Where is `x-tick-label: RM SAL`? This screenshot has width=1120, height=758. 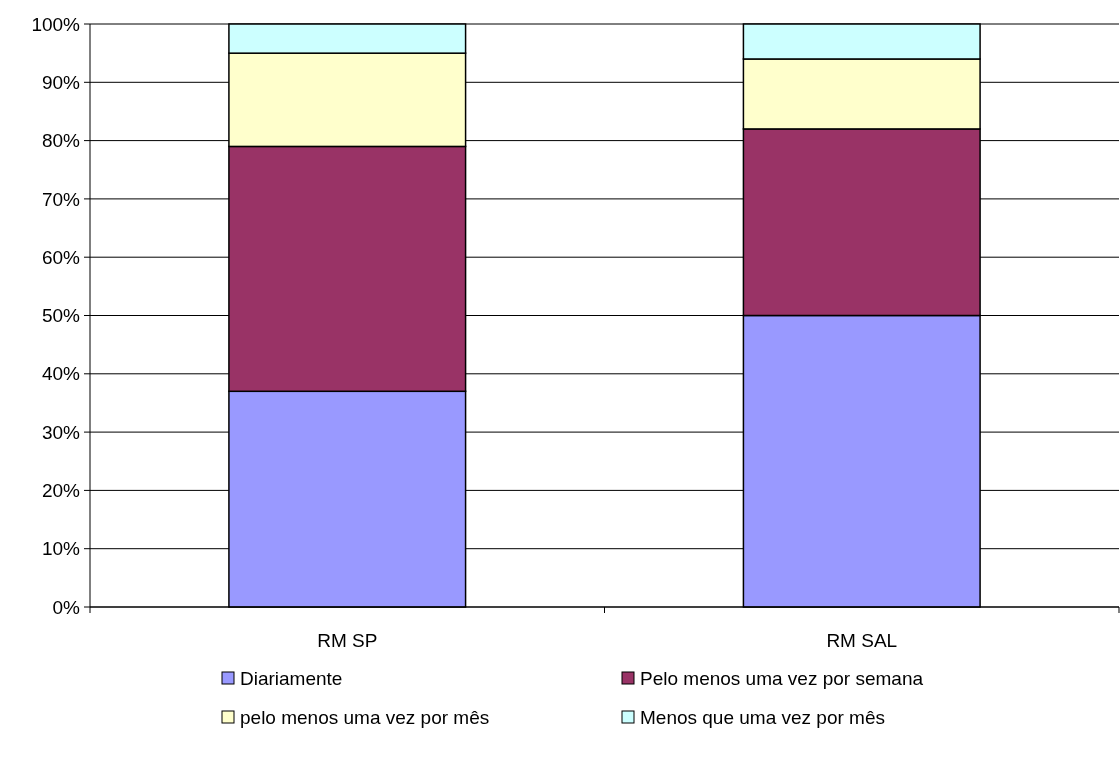 x-tick-label: RM SAL is located at coordinates (862, 640).